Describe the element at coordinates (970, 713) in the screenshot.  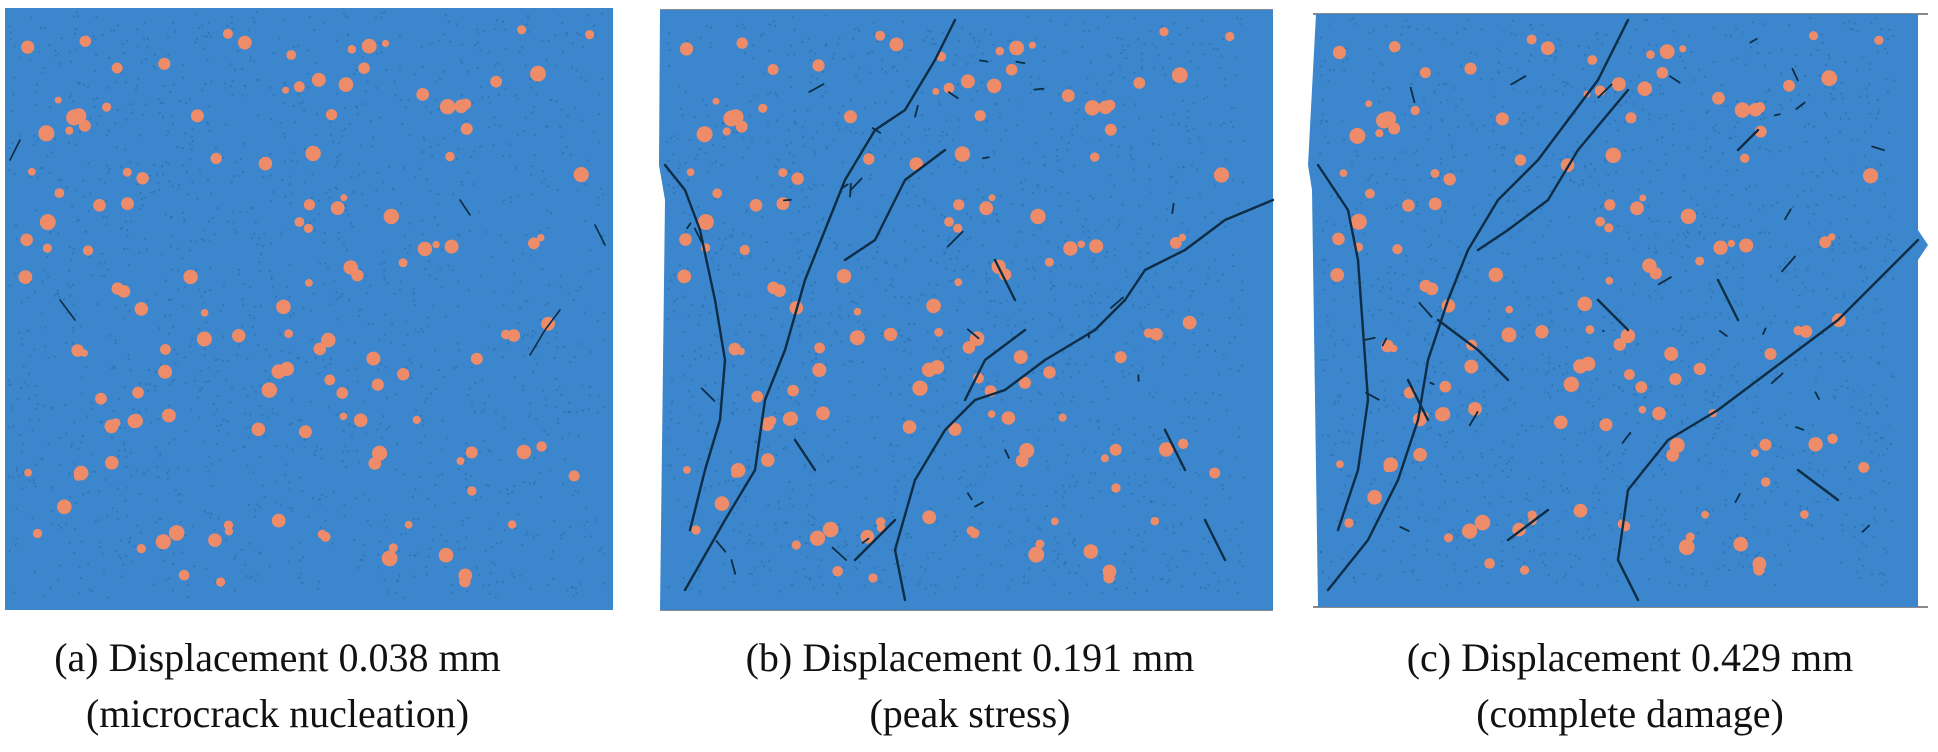
I see `caption-b-line2: (peak stress)` at that location.